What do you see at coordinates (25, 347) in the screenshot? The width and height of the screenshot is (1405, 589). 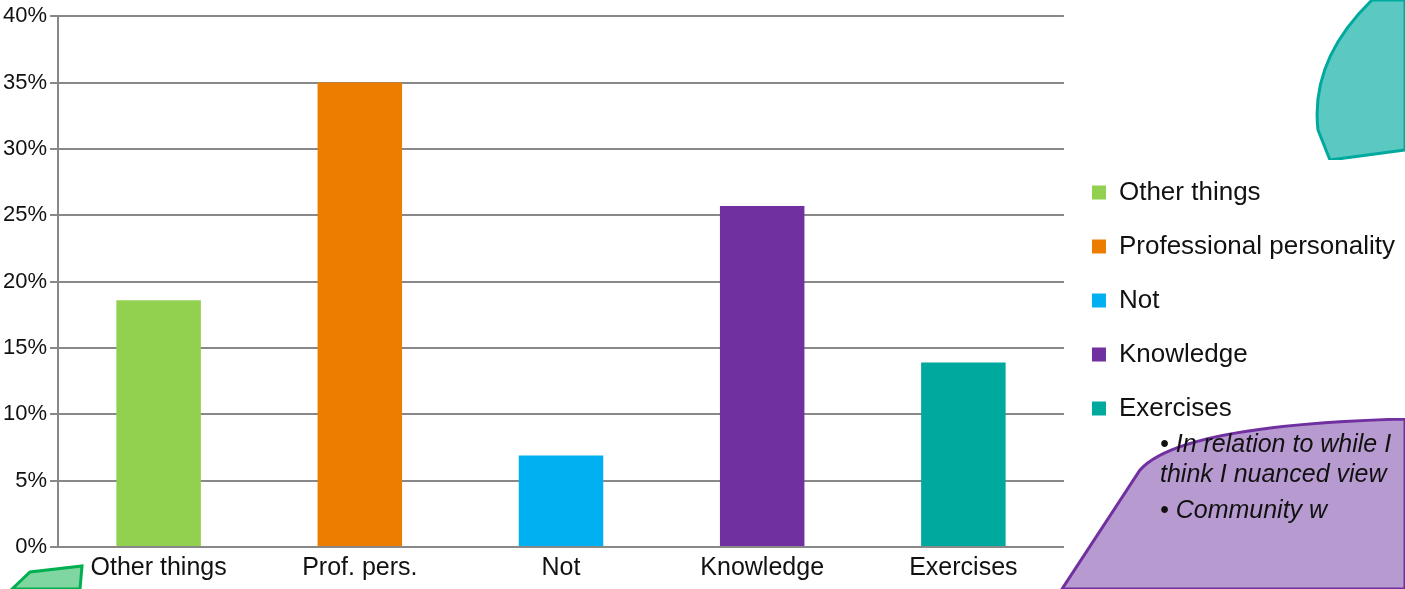 I see `y-tick-label: 15%` at bounding box center [25, 347].